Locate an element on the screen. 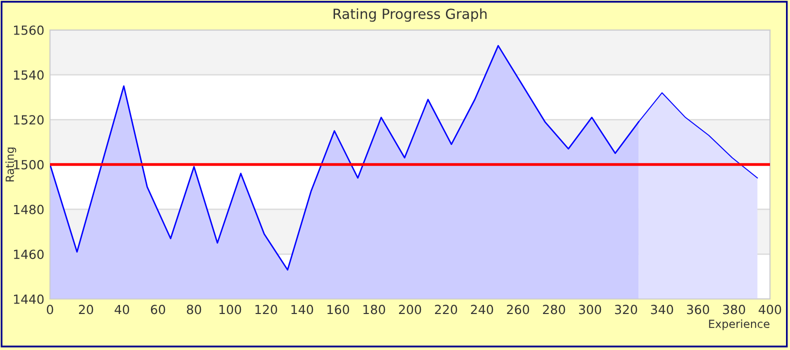  x-tick-label: 340 is located at coordinates (662, 309).